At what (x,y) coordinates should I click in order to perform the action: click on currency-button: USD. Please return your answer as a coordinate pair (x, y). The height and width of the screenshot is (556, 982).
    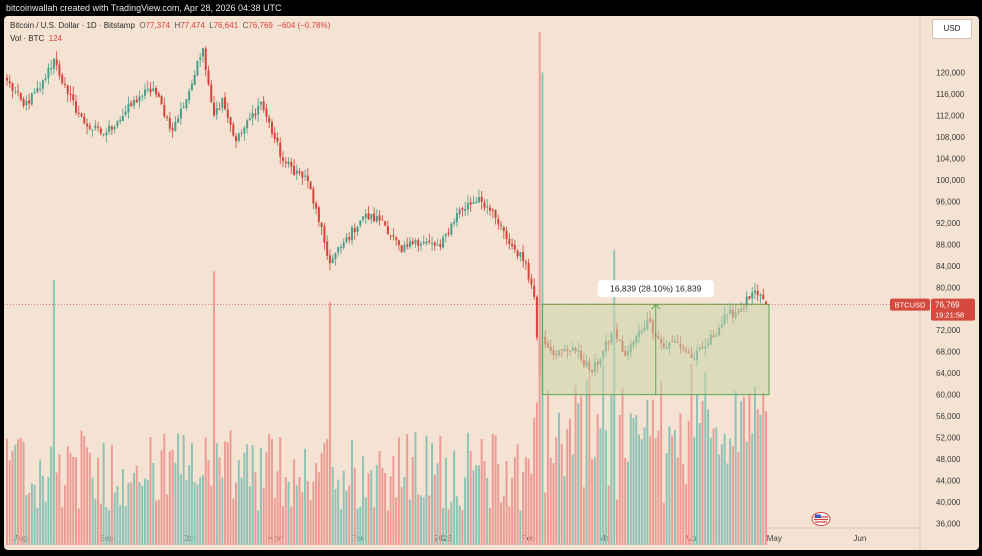
    Looking at the image, I should click on (952, 29).